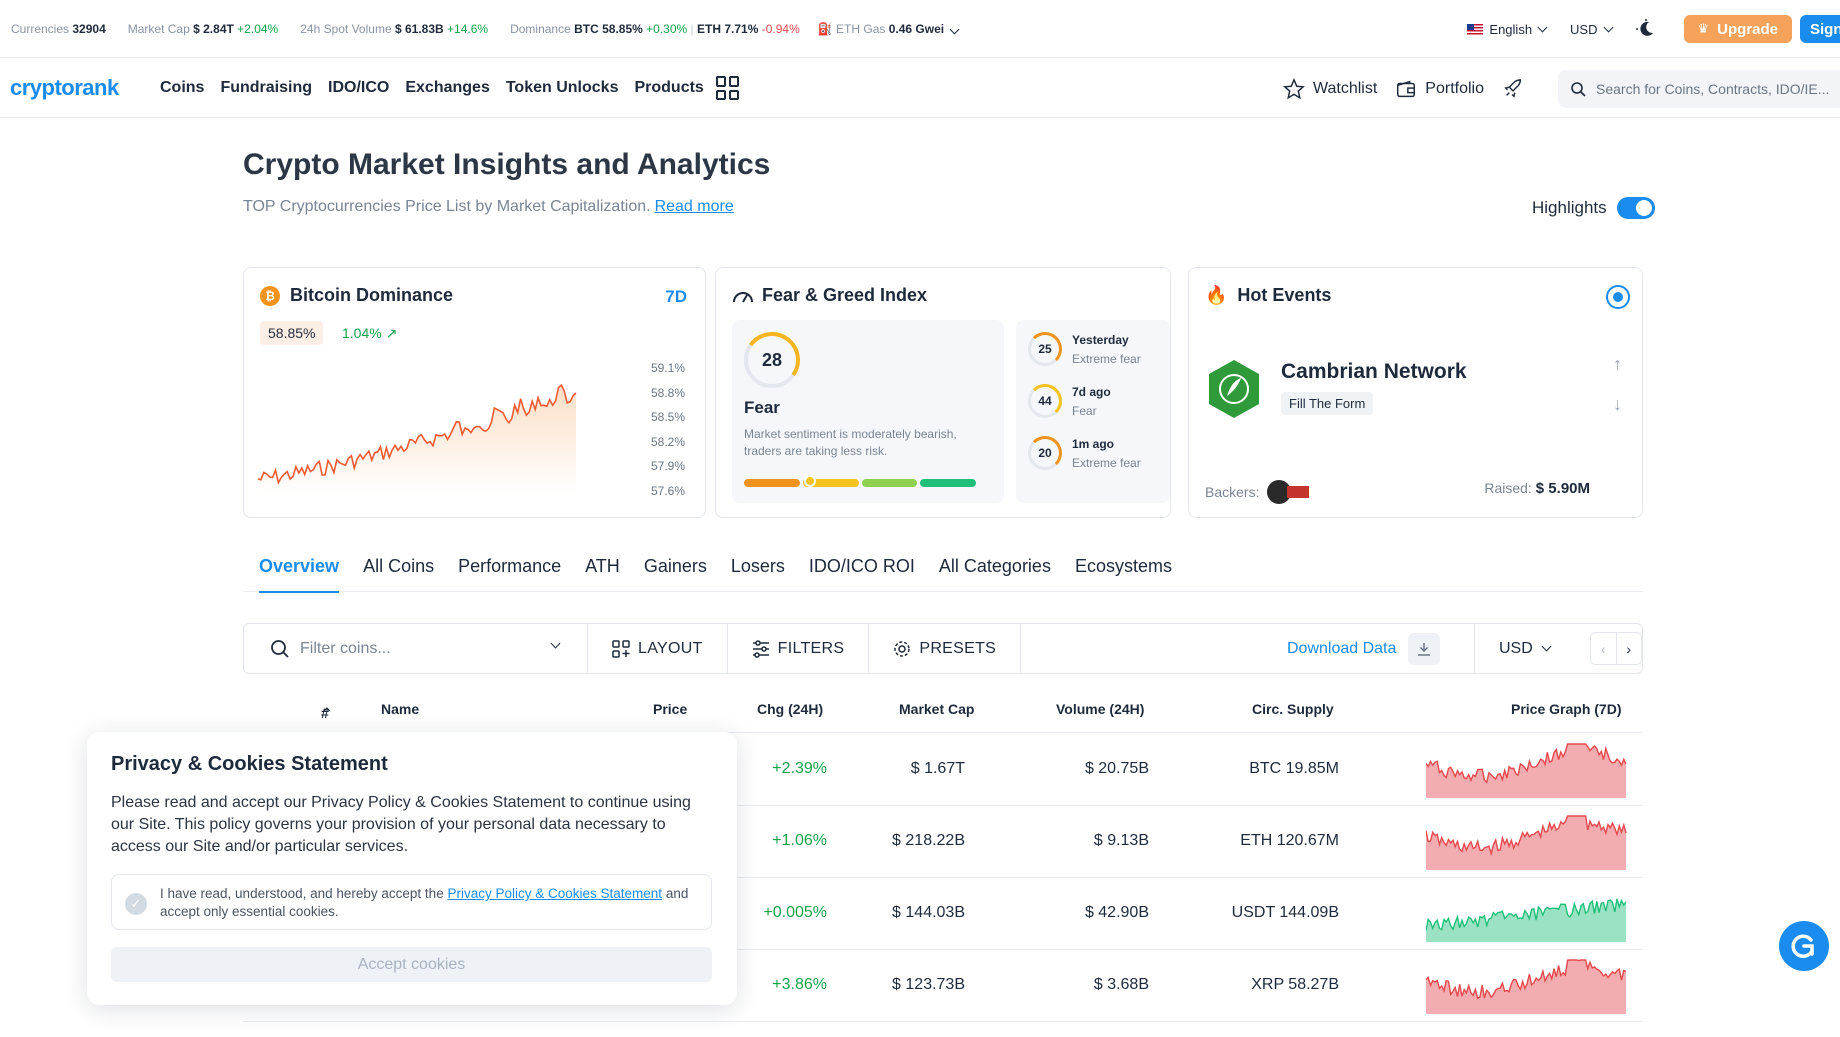 This screenshot has width=1840, height=1037. What do you see at coordinates (1645, 29) in the screenshot?
I see `theme-toggle-icon` at bounding box center [1645, 29].